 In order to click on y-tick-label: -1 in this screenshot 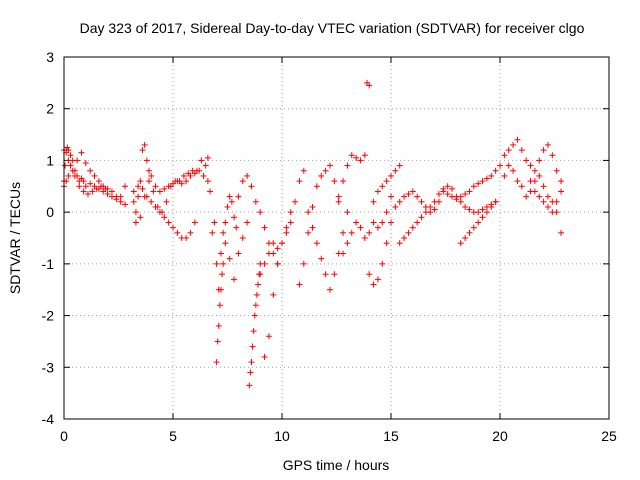, I will do `click(48, 264)`.